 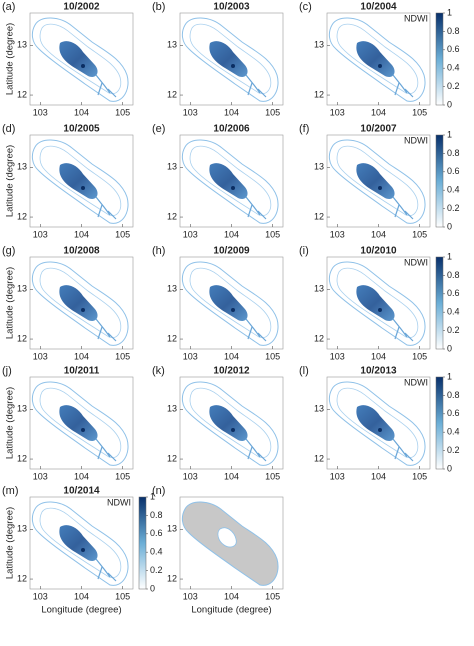 What do you see at coordinates (7, 371) in the screenshot?
I see `panel-label: (j)` at bounding box center [7, 371].